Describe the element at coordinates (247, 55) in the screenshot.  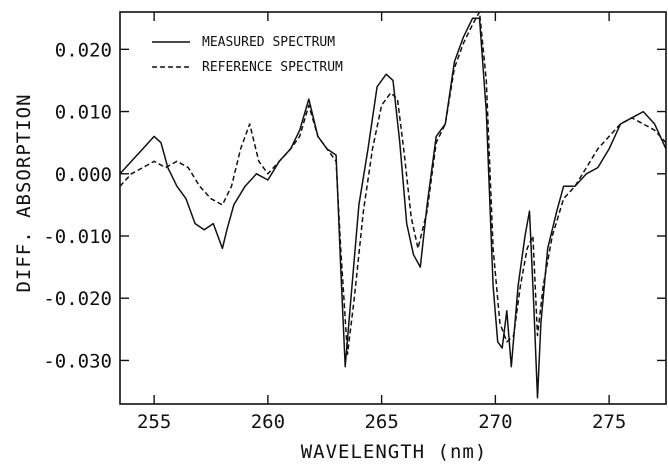
I see `legend: MEASURED SPECTRUM REFERENCE SPECTRUM` at that location.